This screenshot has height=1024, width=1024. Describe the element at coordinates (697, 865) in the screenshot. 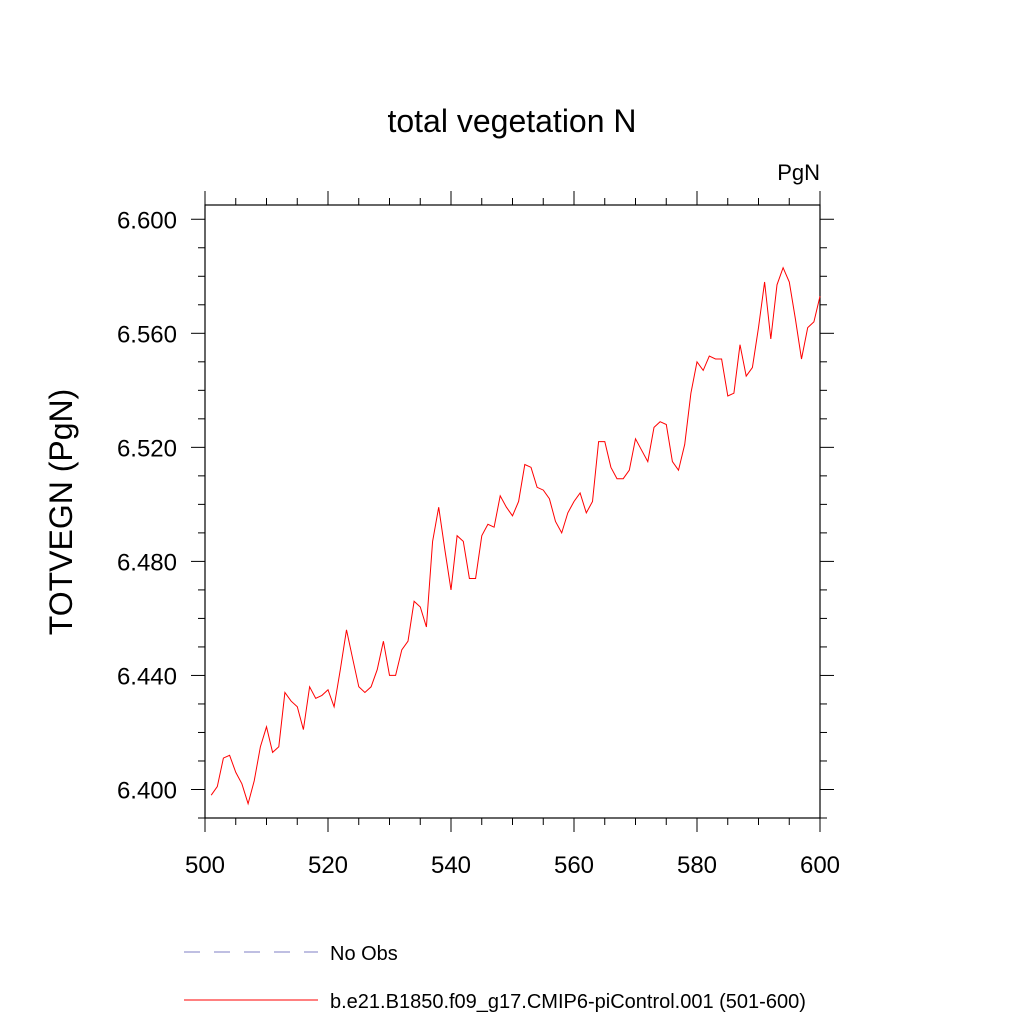

I see `x-tick-label: 580` at that location.